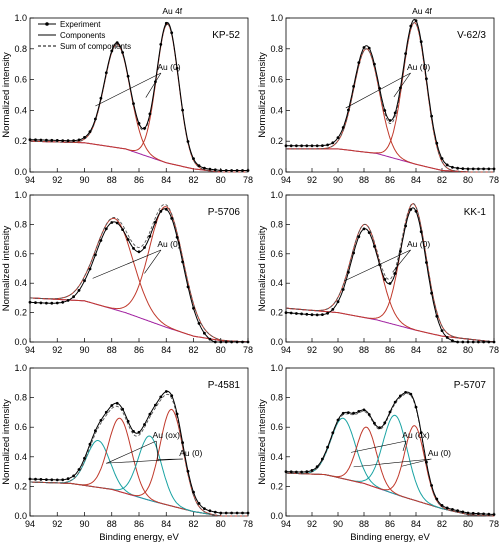  What do you see at coordinates (166, 524) in the screenshot?
I see `x-tick-label: 84` at bounding box center [166, 524].